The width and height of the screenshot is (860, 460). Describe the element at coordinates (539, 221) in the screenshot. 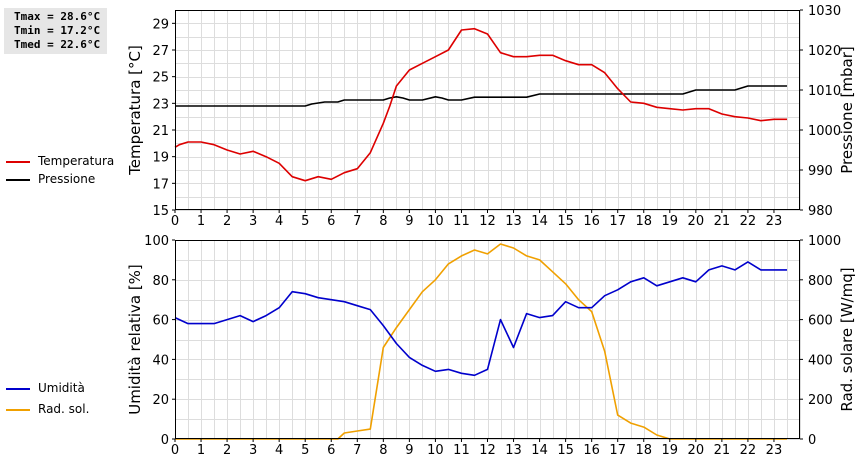

I see `chart1-xtick-label: 14` at that location.